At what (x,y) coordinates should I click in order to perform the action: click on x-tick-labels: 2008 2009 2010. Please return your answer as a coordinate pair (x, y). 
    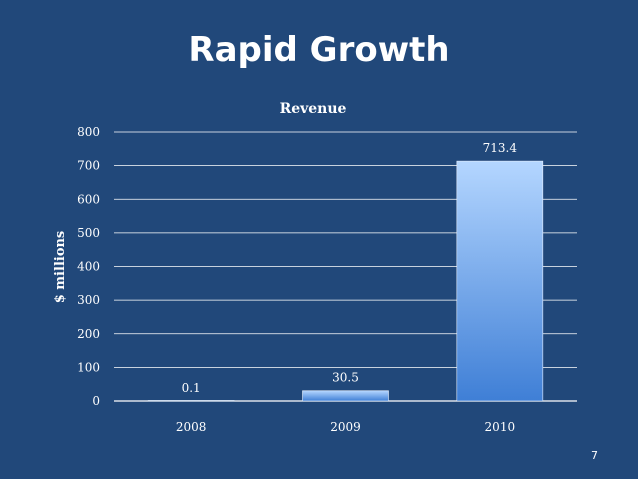
    Looking at the image, I should click on (345, 427).